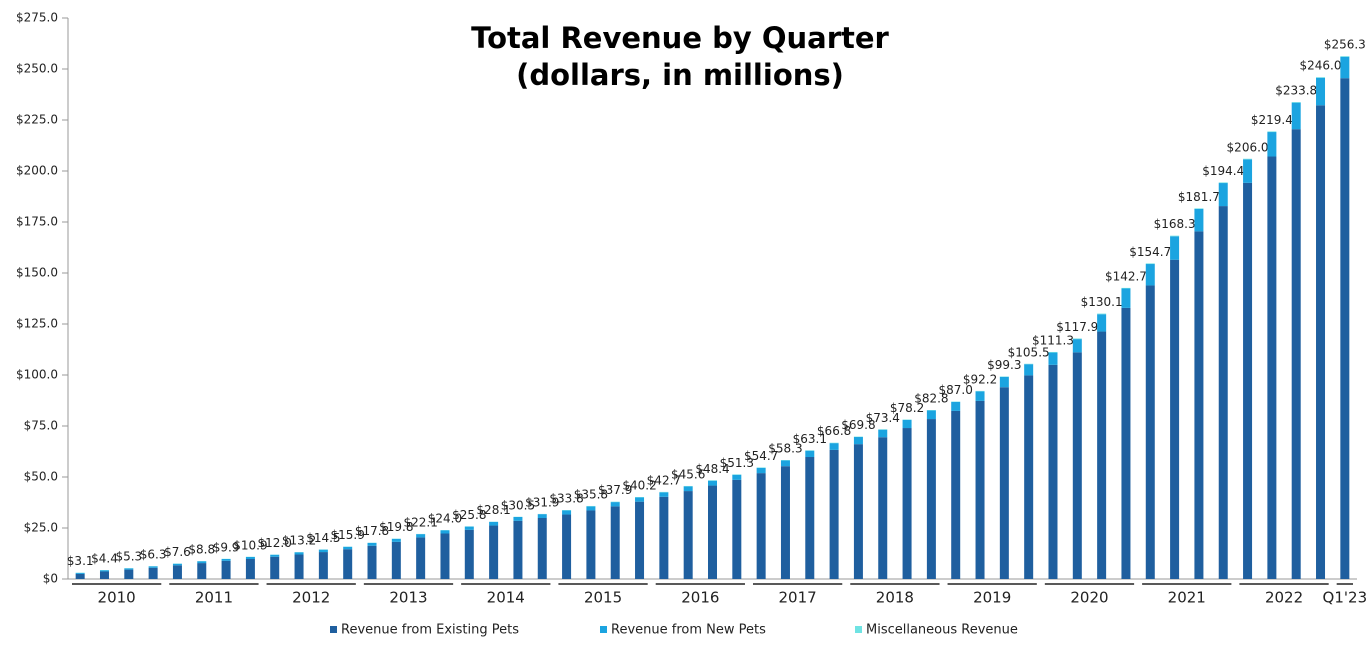 The height and width of the screenshot is (667, 1367). What do you see at coordinates (907, 408) in the screenshot?
I see `value-label: $78.2` at bounding box center [907, 408].